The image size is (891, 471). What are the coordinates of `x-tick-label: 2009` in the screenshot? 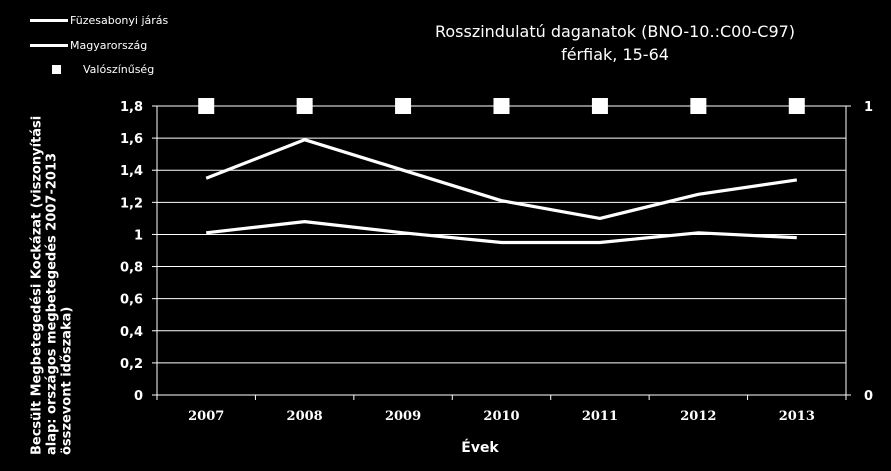 It's located at (403, 416).